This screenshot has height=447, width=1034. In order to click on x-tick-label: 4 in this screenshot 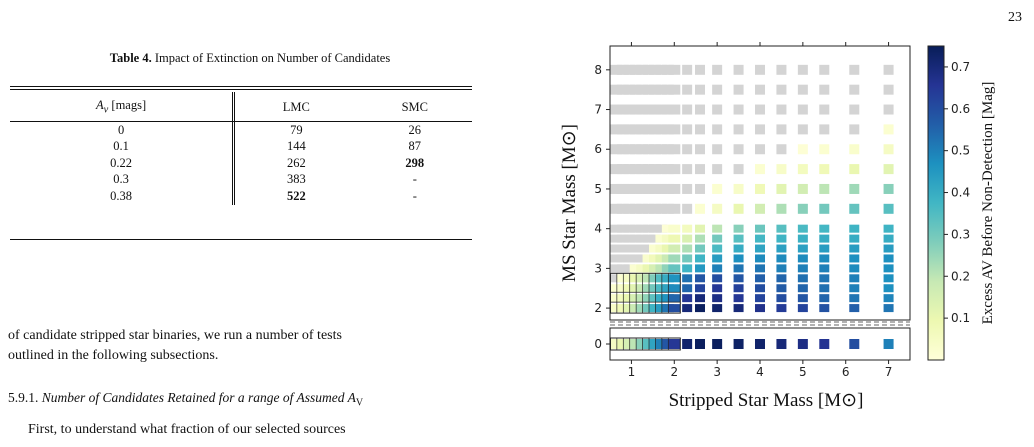, I will do `click(760, 372)`.